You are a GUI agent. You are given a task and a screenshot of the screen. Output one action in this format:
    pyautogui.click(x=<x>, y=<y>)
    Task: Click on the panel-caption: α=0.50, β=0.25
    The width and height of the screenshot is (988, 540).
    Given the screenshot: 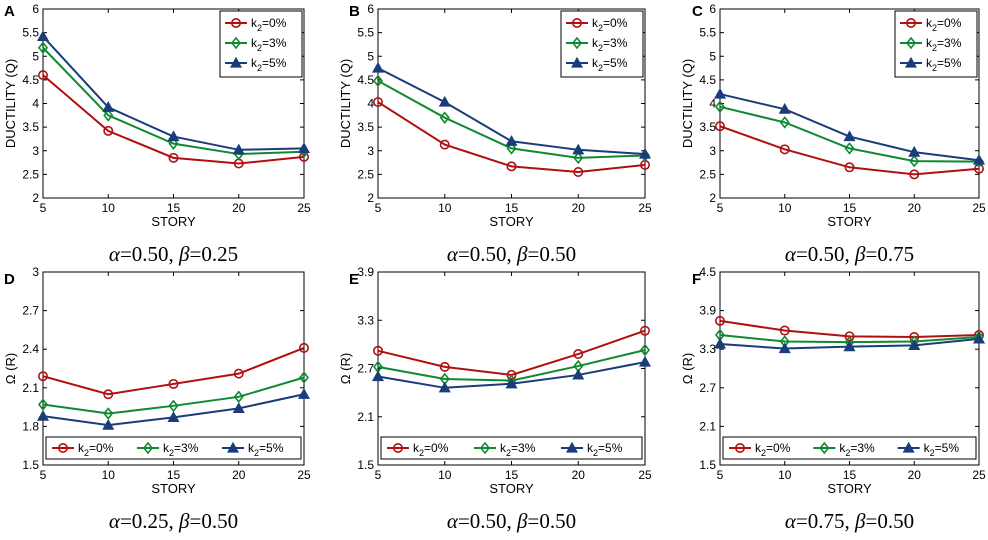 What is the action you would take?
    pyautogui.click(x=173, y=254)
    